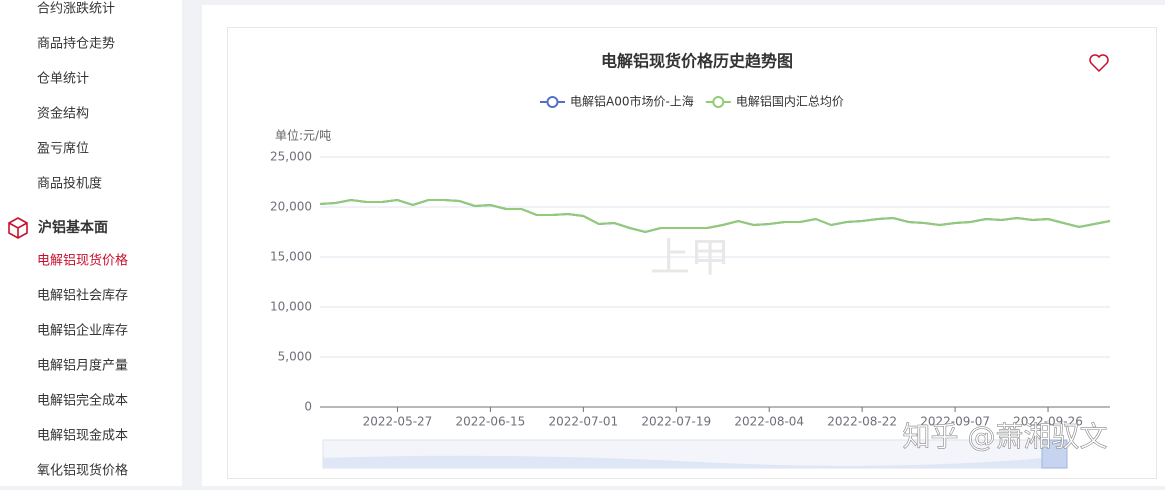 The image size is (1165, 490). Describe the element at coordinates (862, 422) in the screenshot. I see `x-tick-label: 2022-08-22` at that location.